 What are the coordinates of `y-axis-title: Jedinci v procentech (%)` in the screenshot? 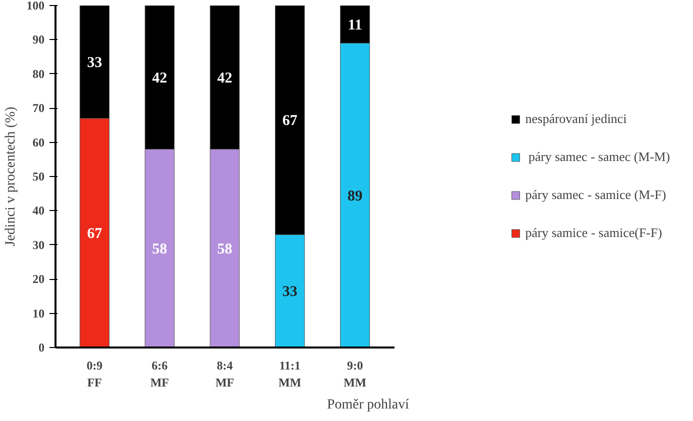 It's located at (11, 176).